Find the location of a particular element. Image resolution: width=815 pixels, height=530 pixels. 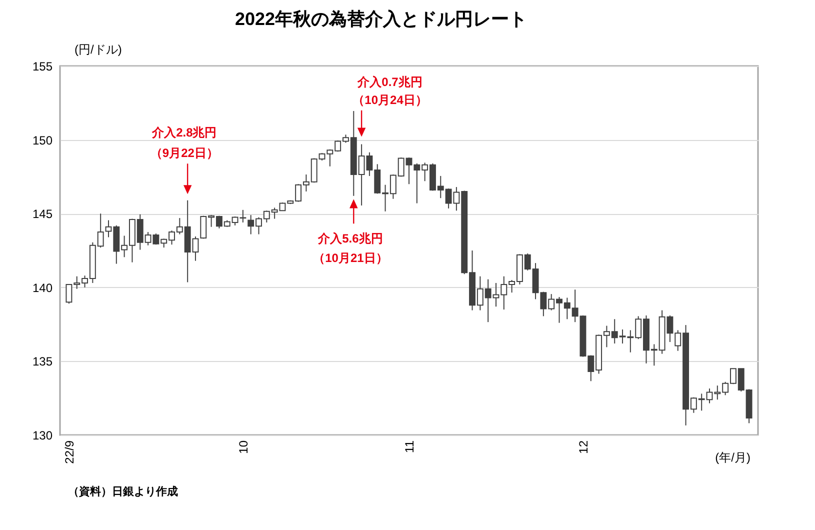

chart-title: 2022年秋の為替介入とドル円レート is located at coordinates (381, 19).